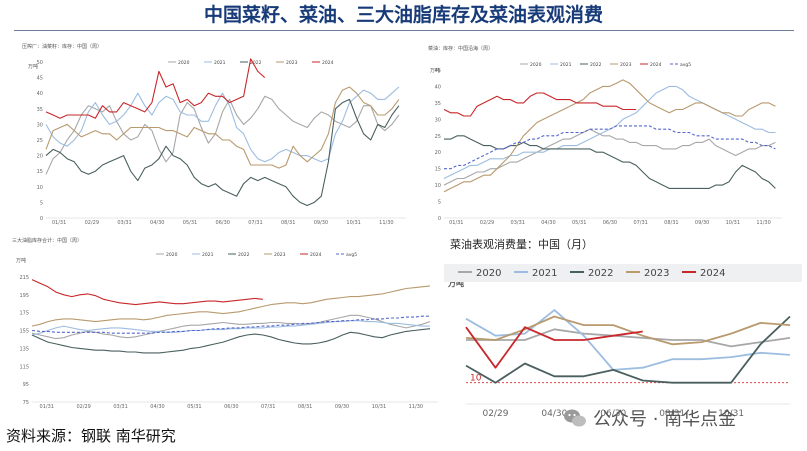 The width and height of the screenshot is (807, 451). Describe the element at coordinates (460, 48) in the screenshot. I see `chart-title: 菜油：库存：中国沿海（周）` at that location.